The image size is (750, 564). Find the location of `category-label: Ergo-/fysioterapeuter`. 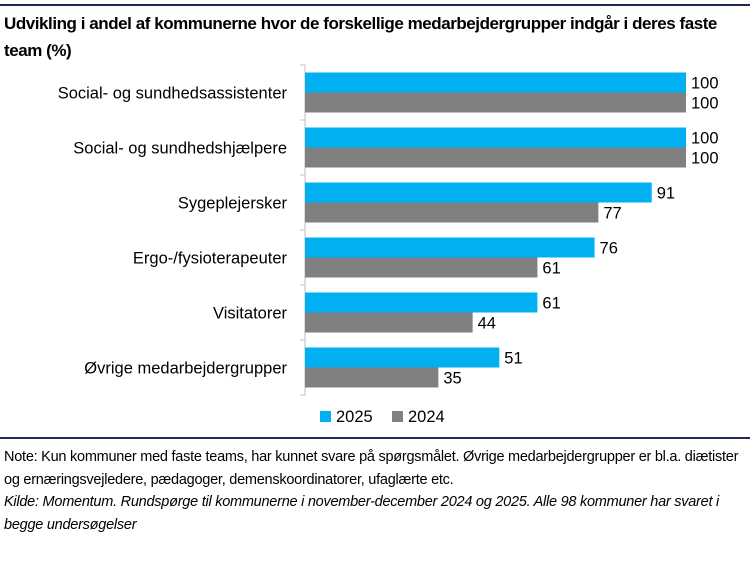

category-label: Ergo-/fysioterapeuter is located at coordinates (210, 259).